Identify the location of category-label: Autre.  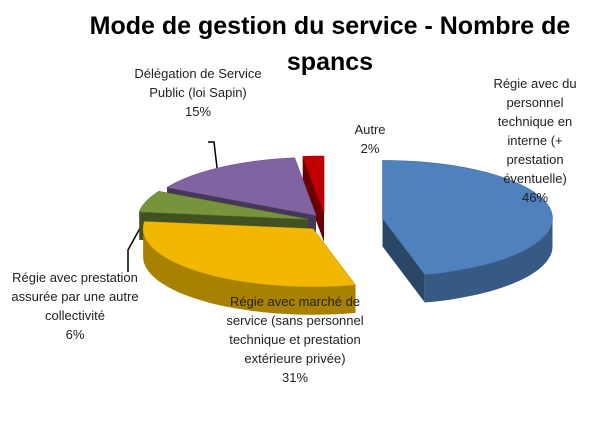
(370, 129).